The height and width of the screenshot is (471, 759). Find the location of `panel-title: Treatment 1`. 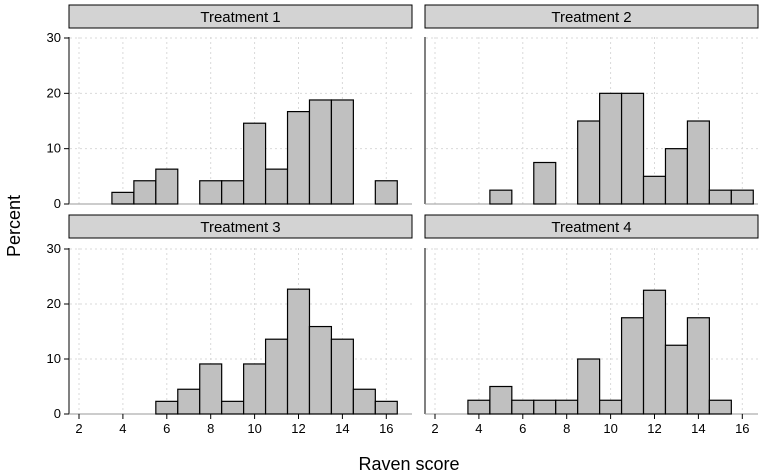

panel-title: Treatment 1 is located at coordinates (240, 17).